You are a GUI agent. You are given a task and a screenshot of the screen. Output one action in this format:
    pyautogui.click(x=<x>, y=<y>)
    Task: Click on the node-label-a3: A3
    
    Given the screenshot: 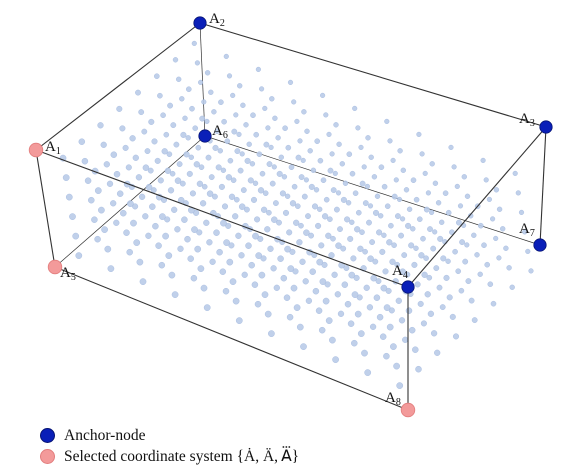 What is the action you would take?
    pyautogui.click(x=527, y=120)
    